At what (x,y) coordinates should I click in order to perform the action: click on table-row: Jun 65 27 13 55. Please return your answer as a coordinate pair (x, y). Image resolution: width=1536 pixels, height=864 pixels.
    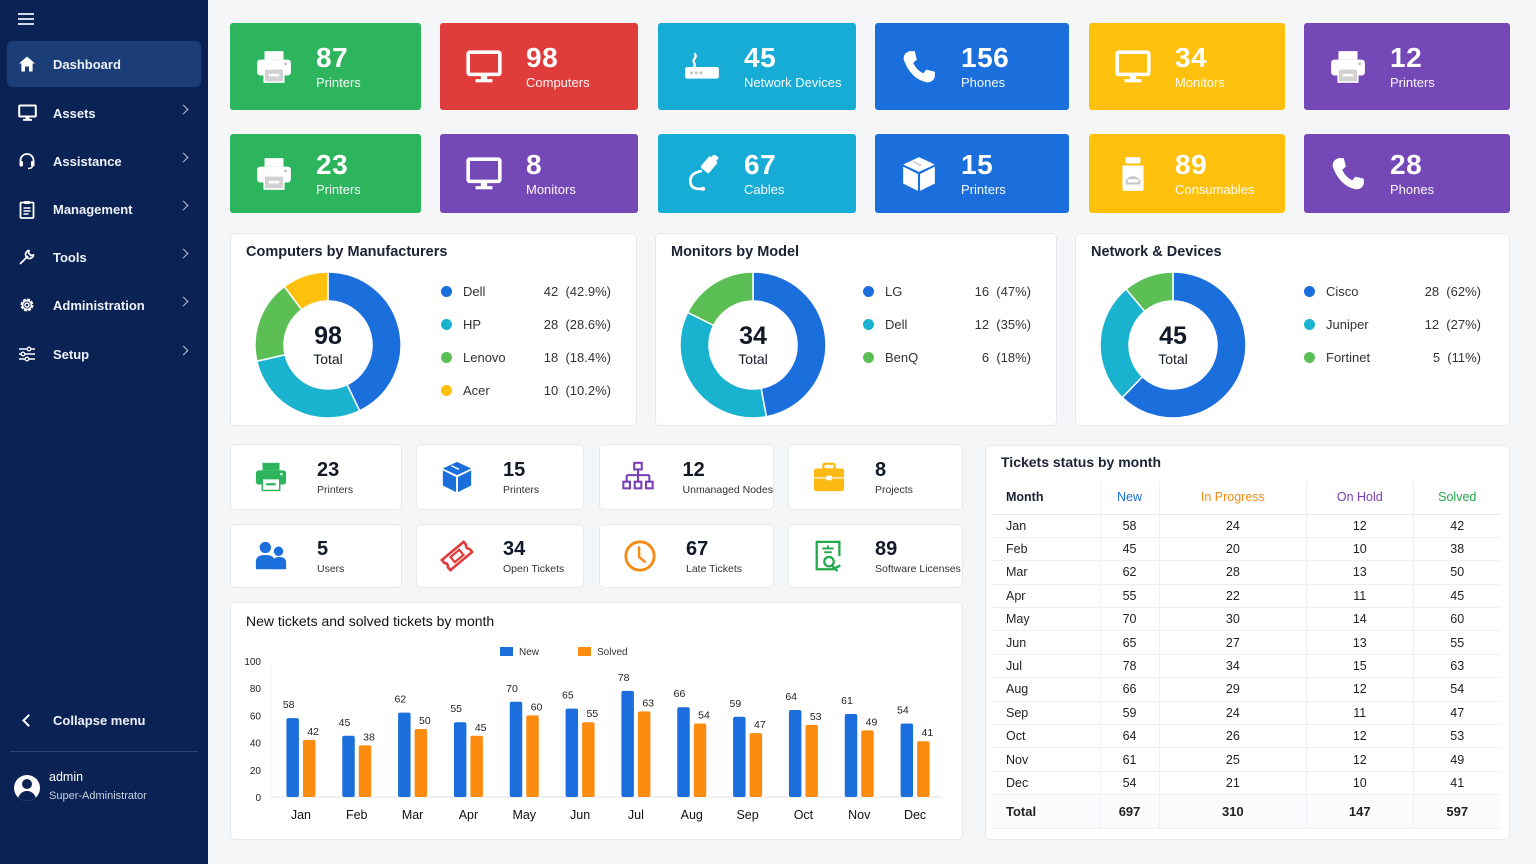
    Looking at the image, I should click on (1246, 642).